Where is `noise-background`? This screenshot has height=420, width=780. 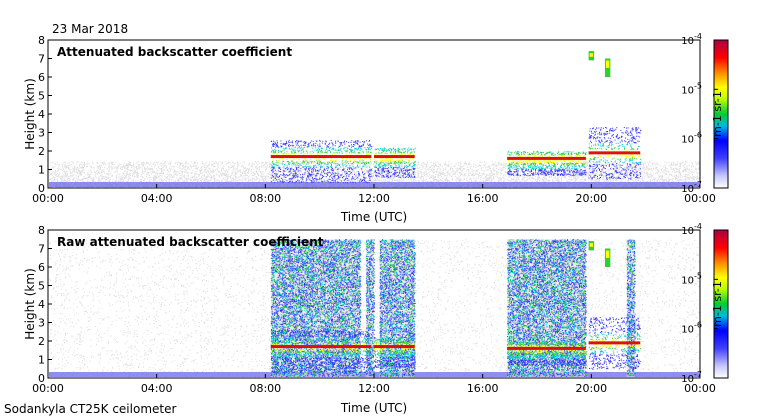
noise-background is located at coordinates (374, 174).